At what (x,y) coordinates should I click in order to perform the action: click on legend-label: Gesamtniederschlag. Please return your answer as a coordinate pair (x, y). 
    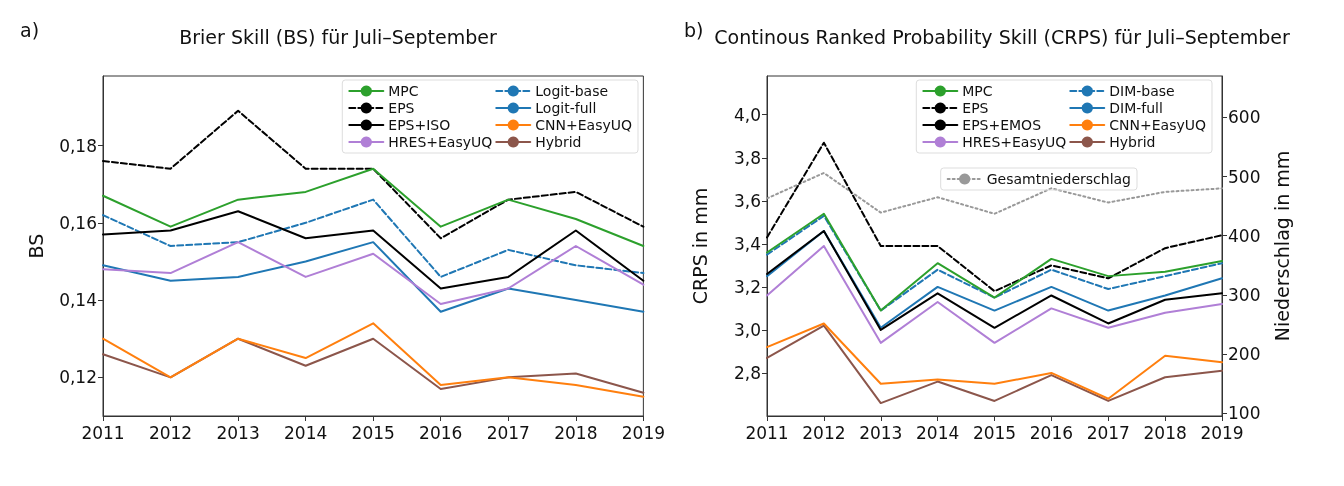
    Looking at the image, I should click on (1059, 179).